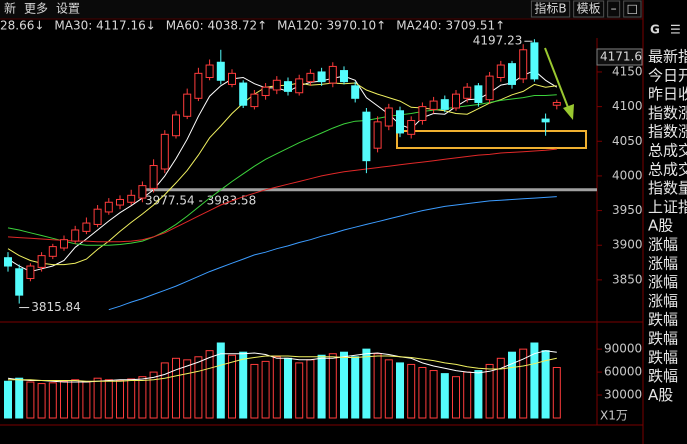  What do you see at coordinates (655, 30) in the screenshot?
I see `side-icon: G` at bounding box center [655, 30].